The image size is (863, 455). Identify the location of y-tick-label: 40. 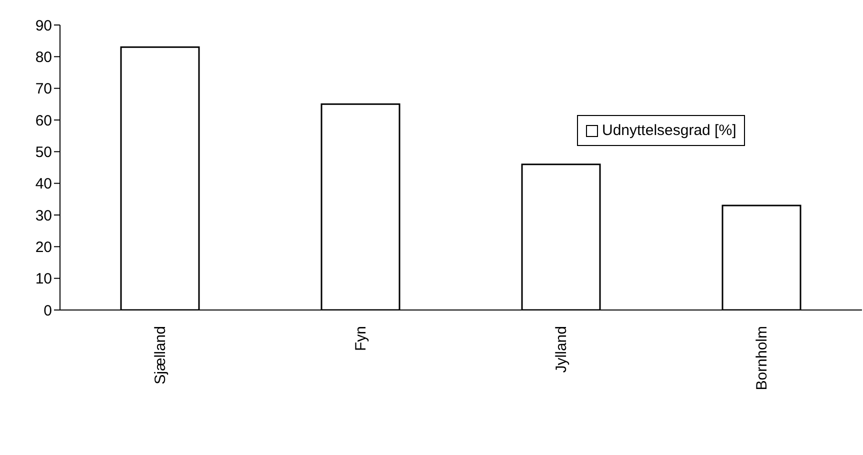
(43, 184).